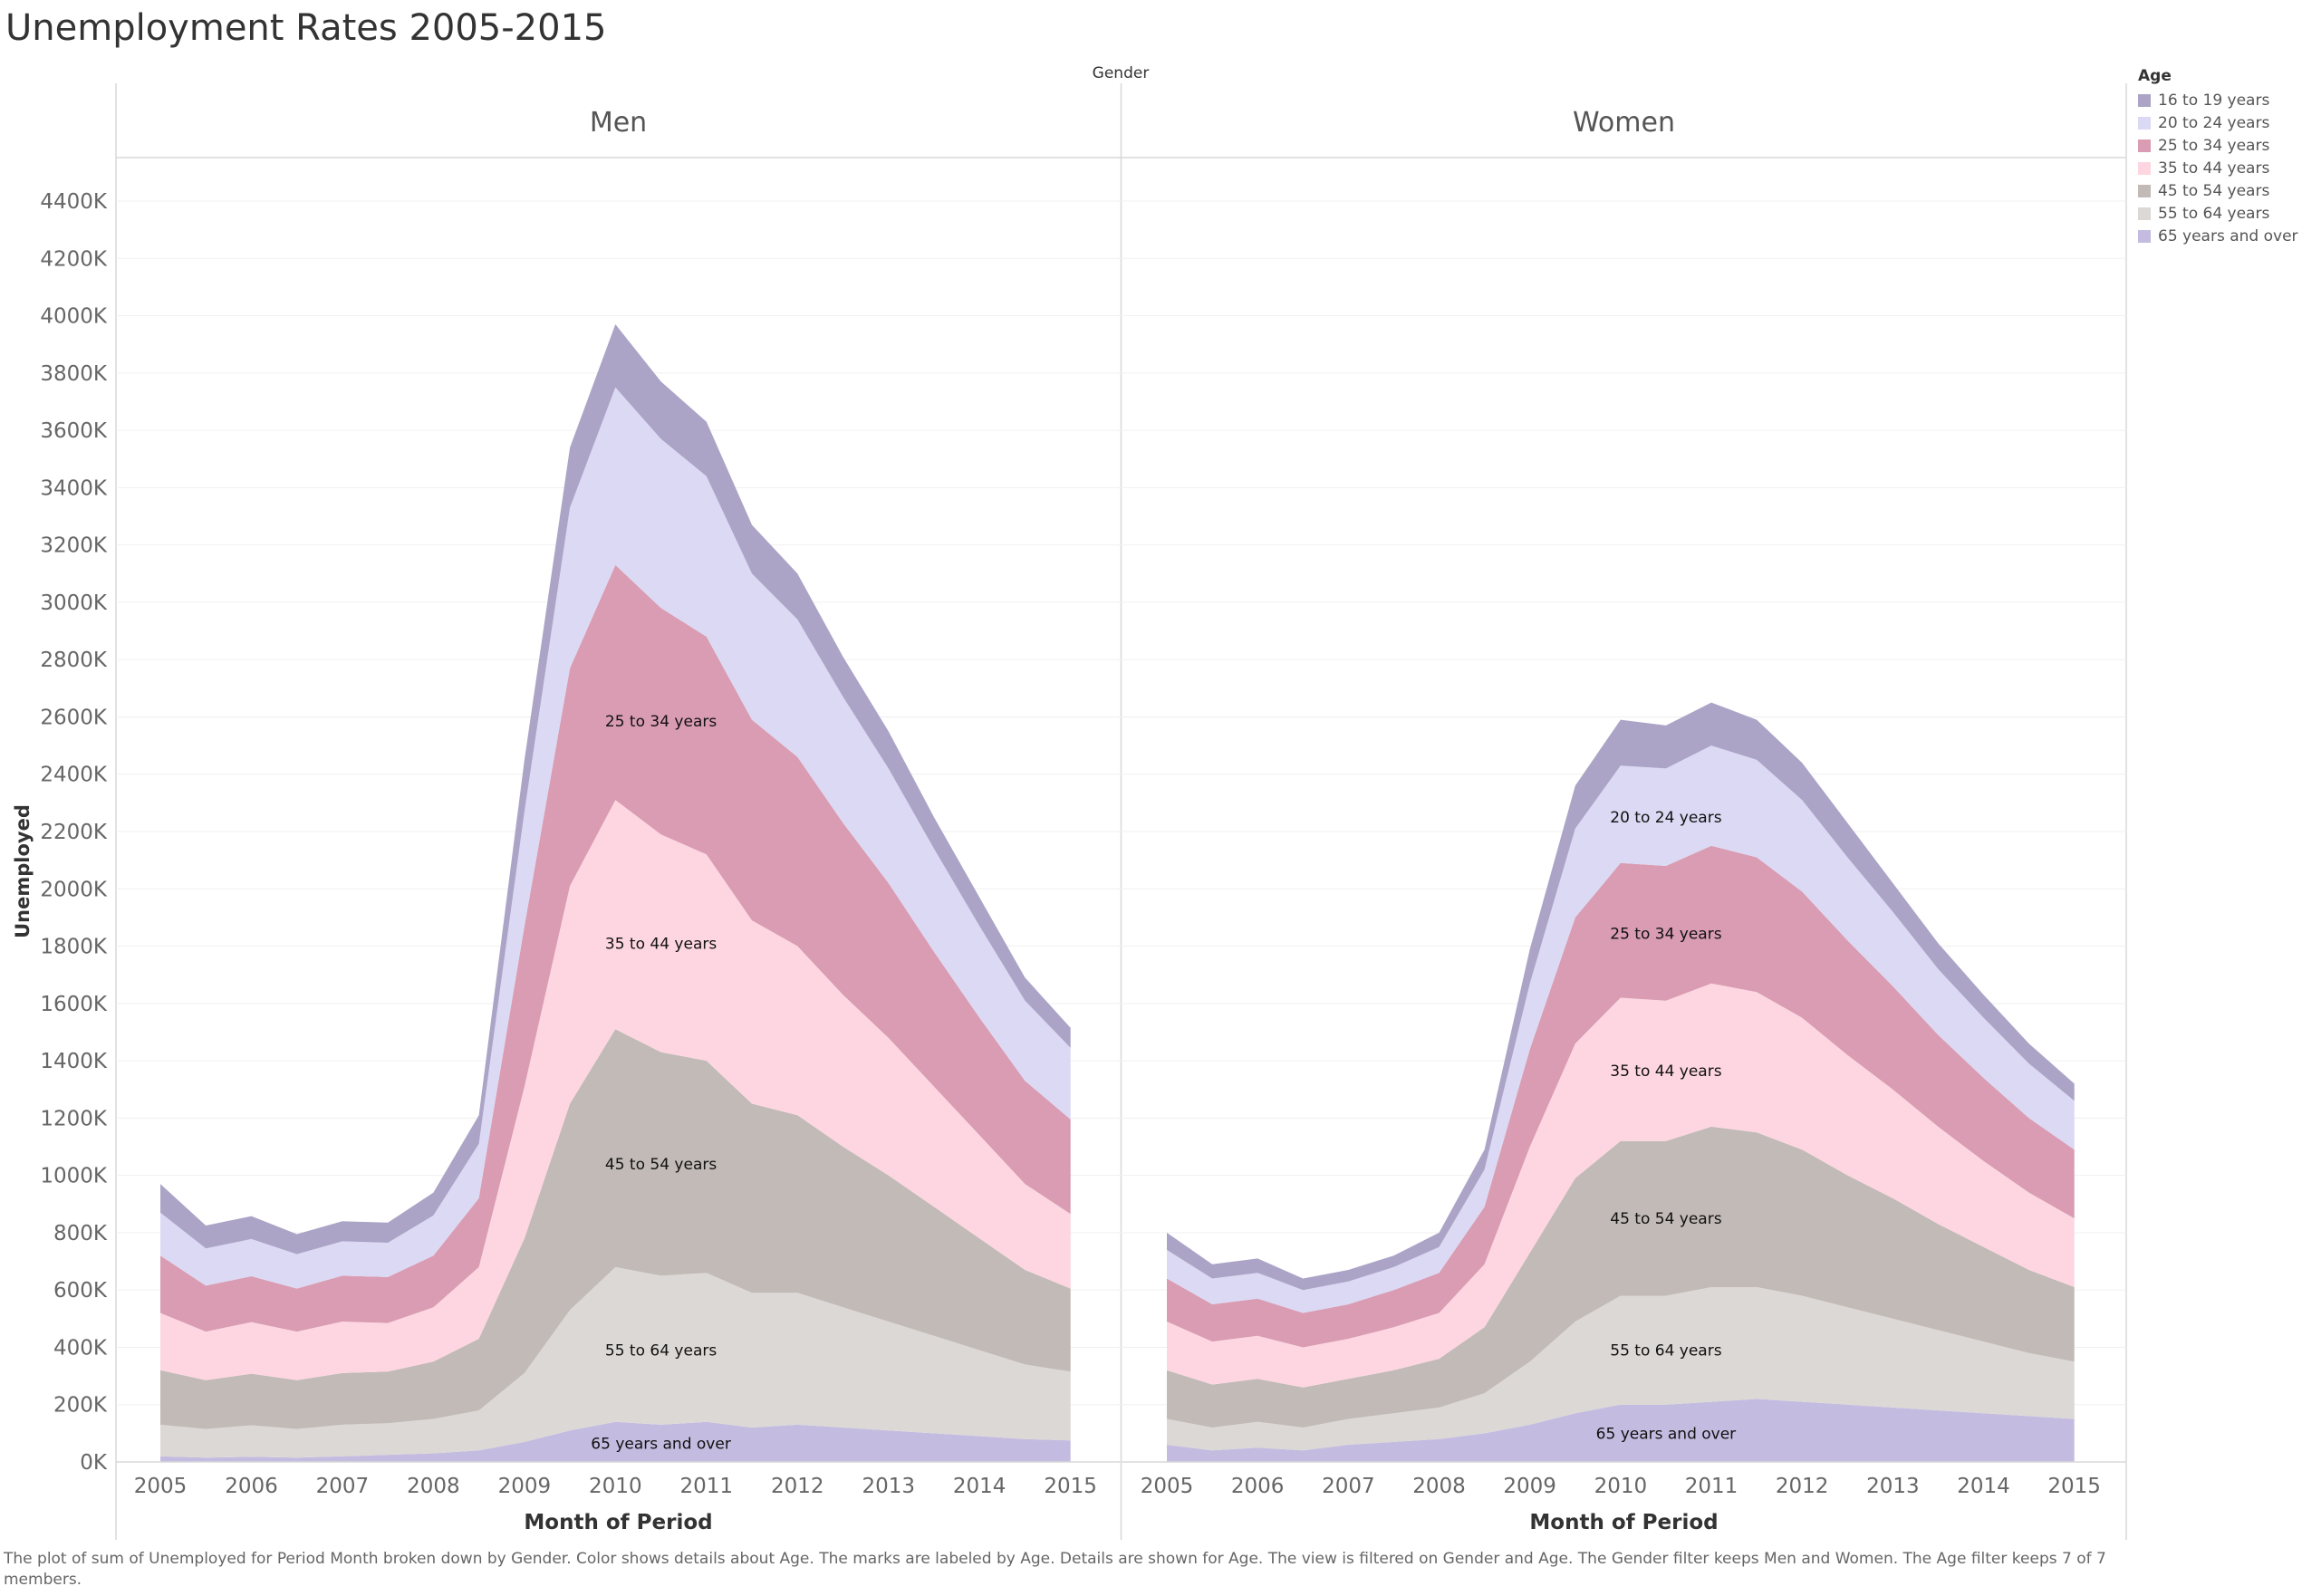 This screenshot has height=1596, width=2302. Describe the element at coordinates (74, 431) in the screenshot. I see `y-tick-label: 3600K` at that location.